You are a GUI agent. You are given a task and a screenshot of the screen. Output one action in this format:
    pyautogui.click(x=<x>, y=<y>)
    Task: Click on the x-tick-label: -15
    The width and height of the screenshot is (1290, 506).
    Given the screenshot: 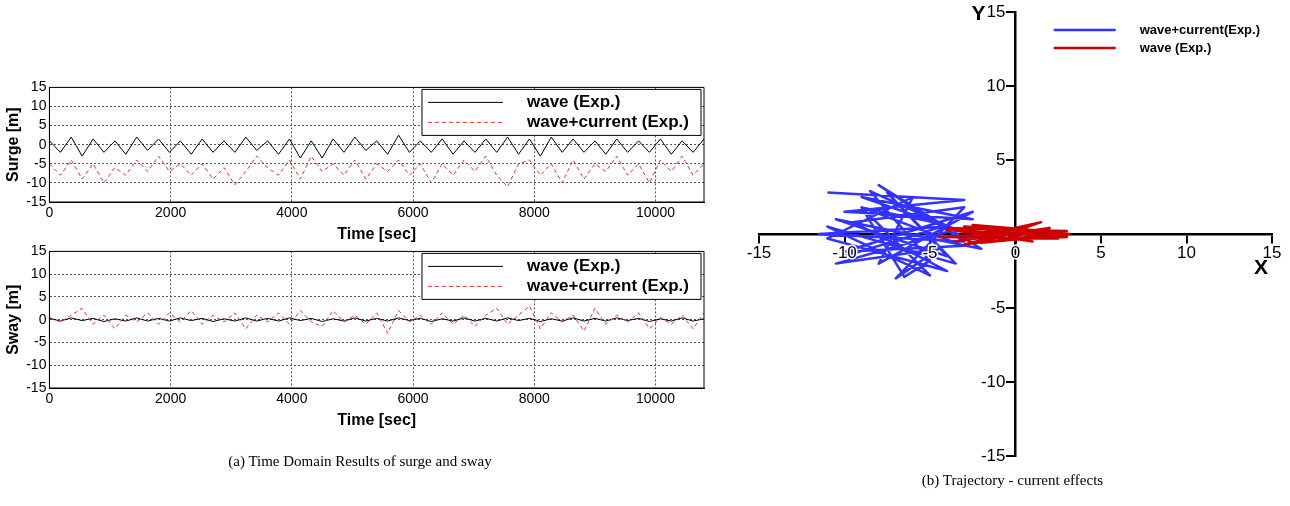 What is the action you would take?
    pyautogui.click(x=759, y=253)
    